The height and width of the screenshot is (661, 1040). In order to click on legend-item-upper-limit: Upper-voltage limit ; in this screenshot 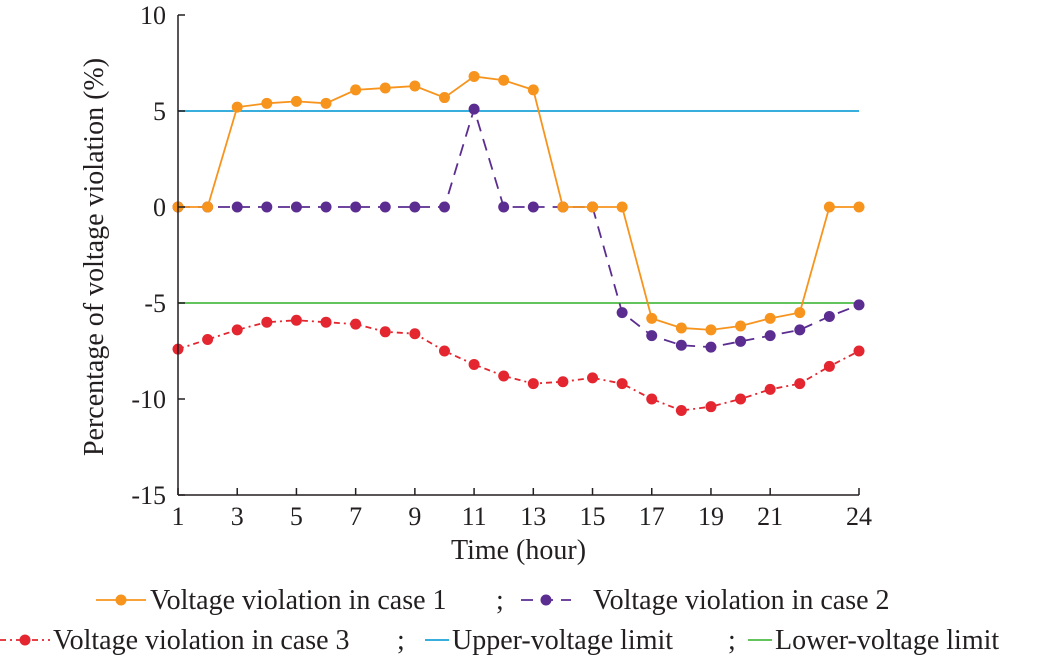, I will do `click(580, 640)`.